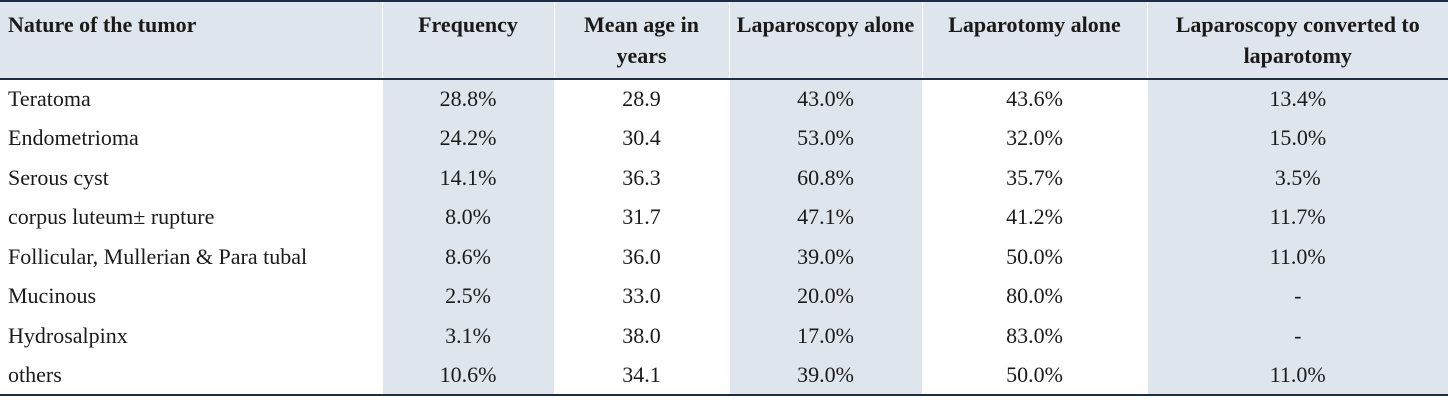 Image resolution: width=1448 pixels, height=400 pixels. Describe the element at coordinates (825, 138) in the screenshot. I see `cell-laparoscopy-alone: 53.0%` at that location.